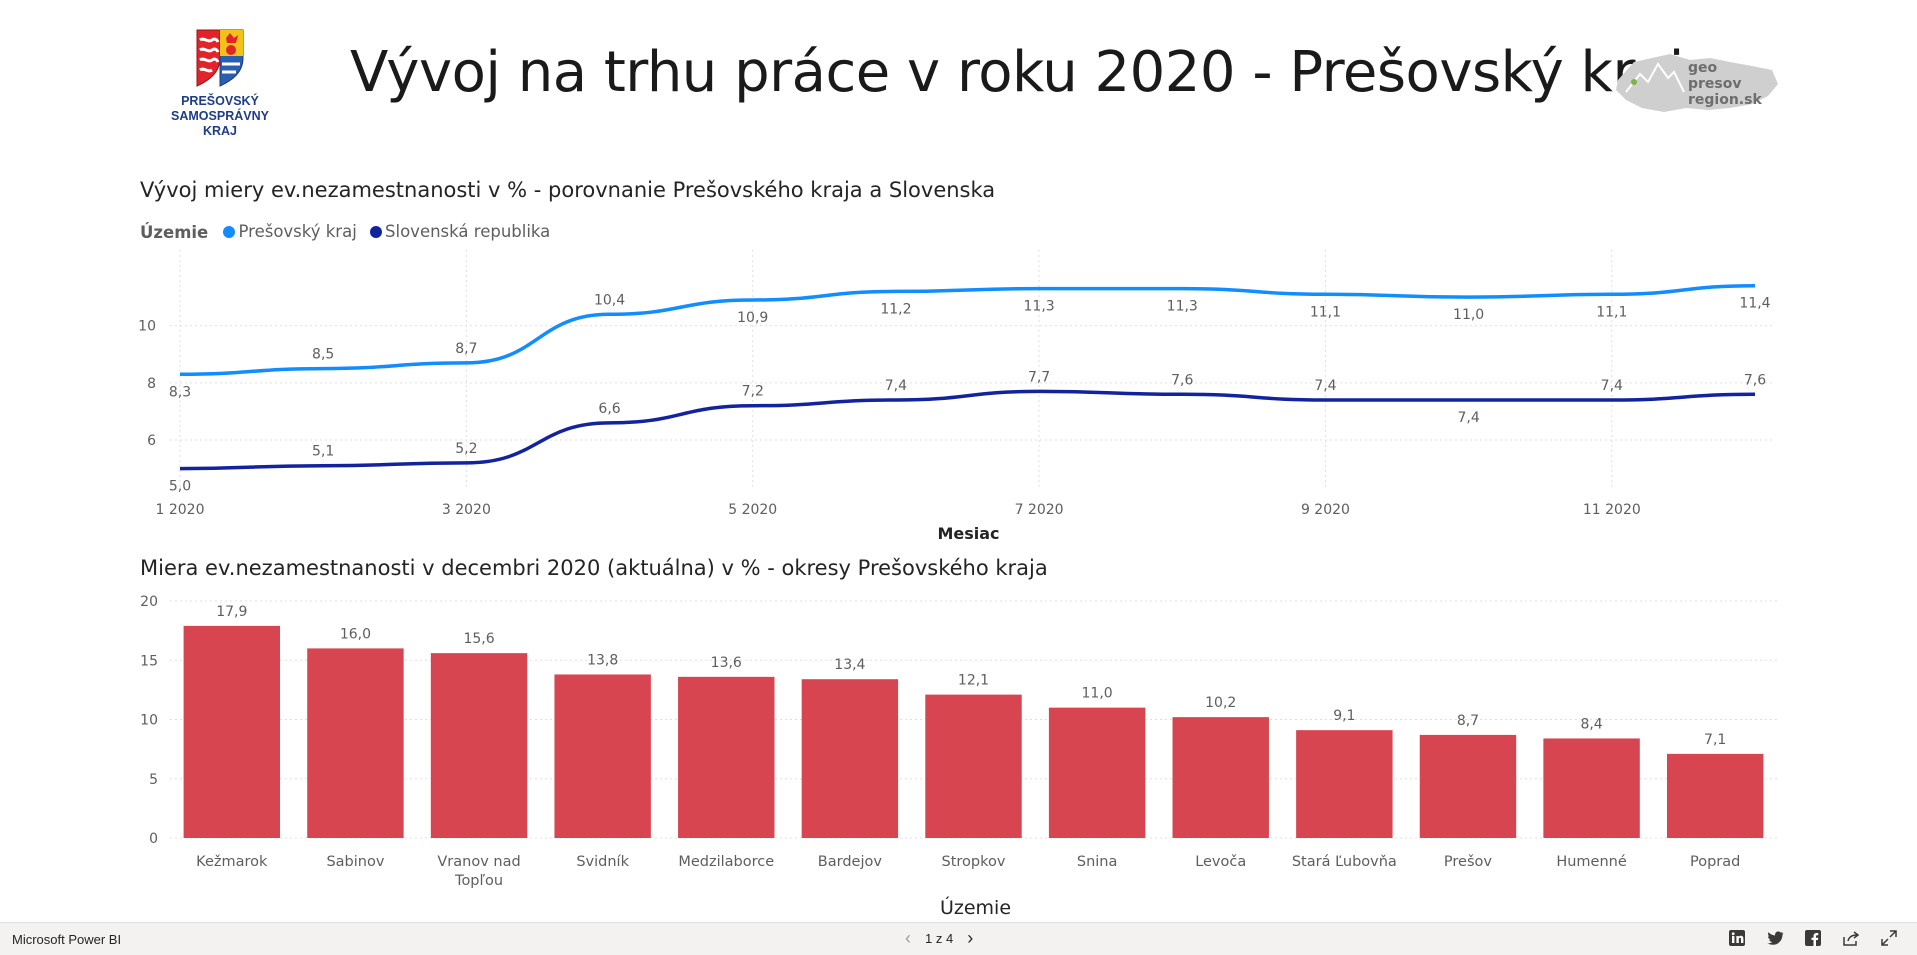 This screenshot has width=1917, height=955. Describe the element at coordinates (908, 938) in the screenshot. I see `chevron-left-icon: ‹` at that location.